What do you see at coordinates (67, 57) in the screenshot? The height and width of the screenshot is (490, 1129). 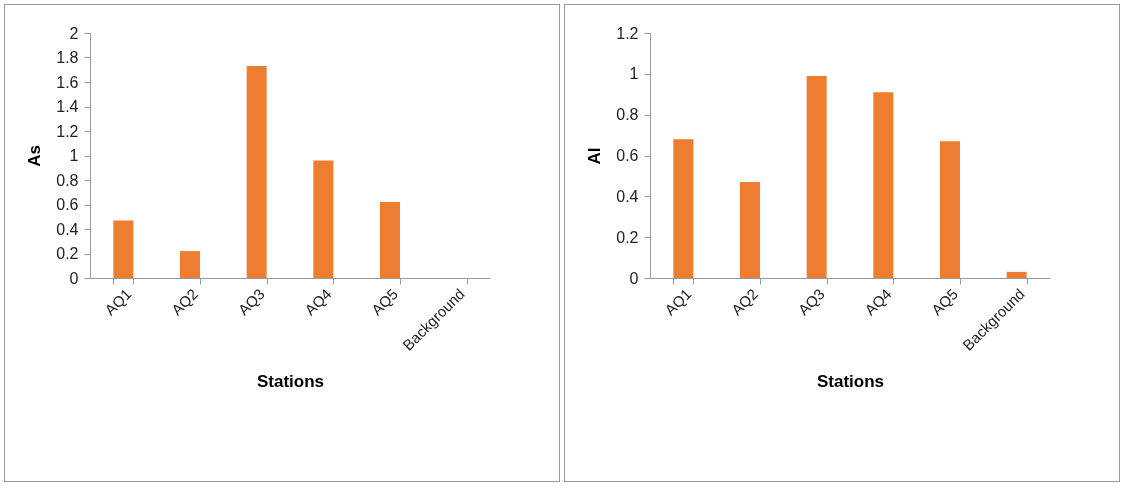 I see `y-tick-label: 1.8` at bounding box center [67, 57].